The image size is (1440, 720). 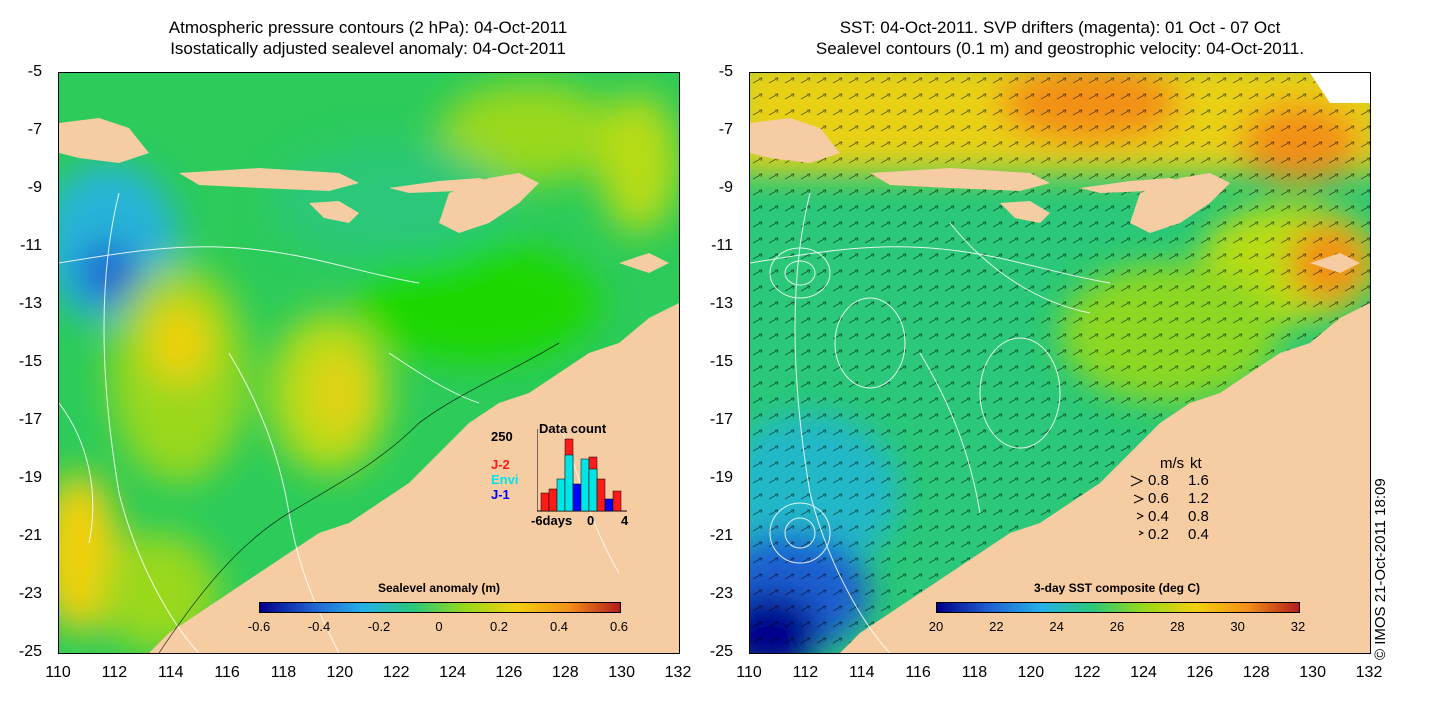 What do you see at coordinates (368, 675) in the screenshot?
I see `left-x-axis: 110 112 114 116 118 120 122 124 126 128 130 132` at bounding box center [368, 675].